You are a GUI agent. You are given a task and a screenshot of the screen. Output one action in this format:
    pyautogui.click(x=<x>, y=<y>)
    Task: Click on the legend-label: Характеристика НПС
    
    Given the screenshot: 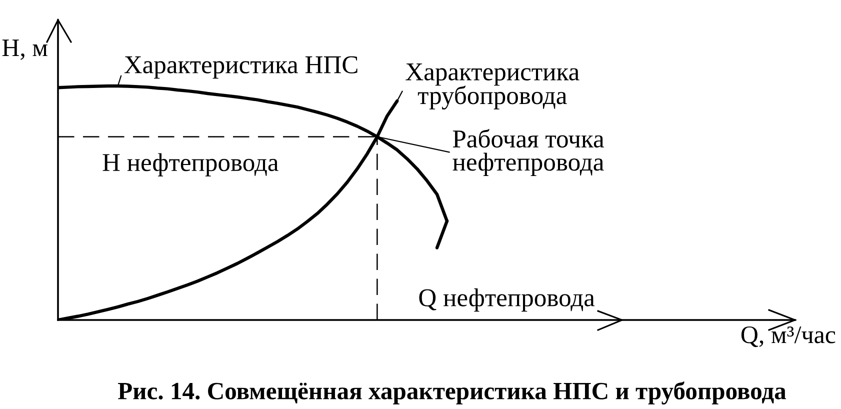 What is the action you would take?
    pyautogui.click(x=241, y=67)
    